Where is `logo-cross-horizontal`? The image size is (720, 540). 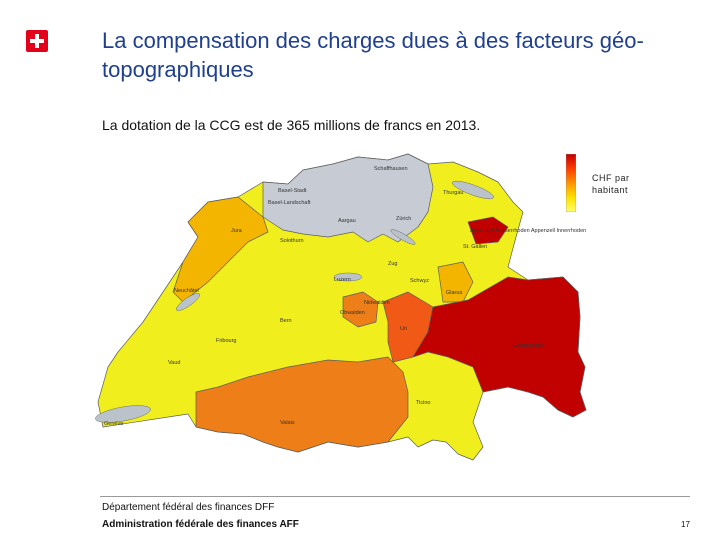
logo-cross-horizontal is located at coordinates (37, 41).